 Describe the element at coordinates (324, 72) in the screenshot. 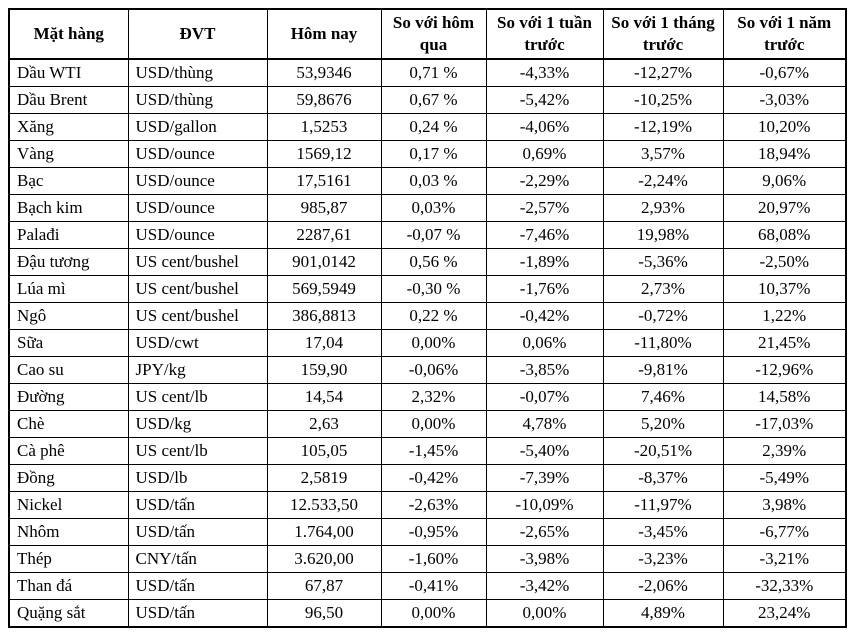

I see `today-price-cell: 53,9346` at that location.